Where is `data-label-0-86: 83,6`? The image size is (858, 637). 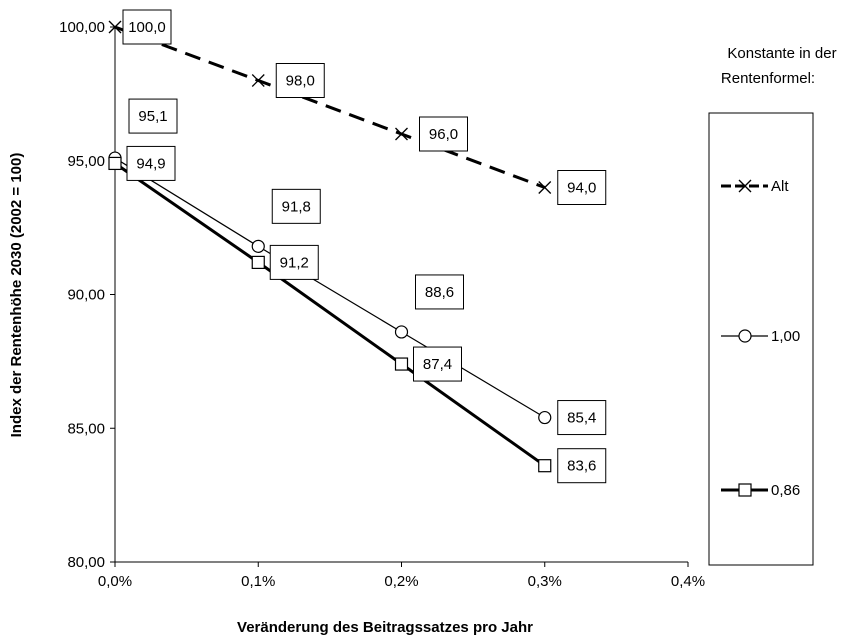
data-label-0-86: 83,6 is located at coordinates (582, 466).